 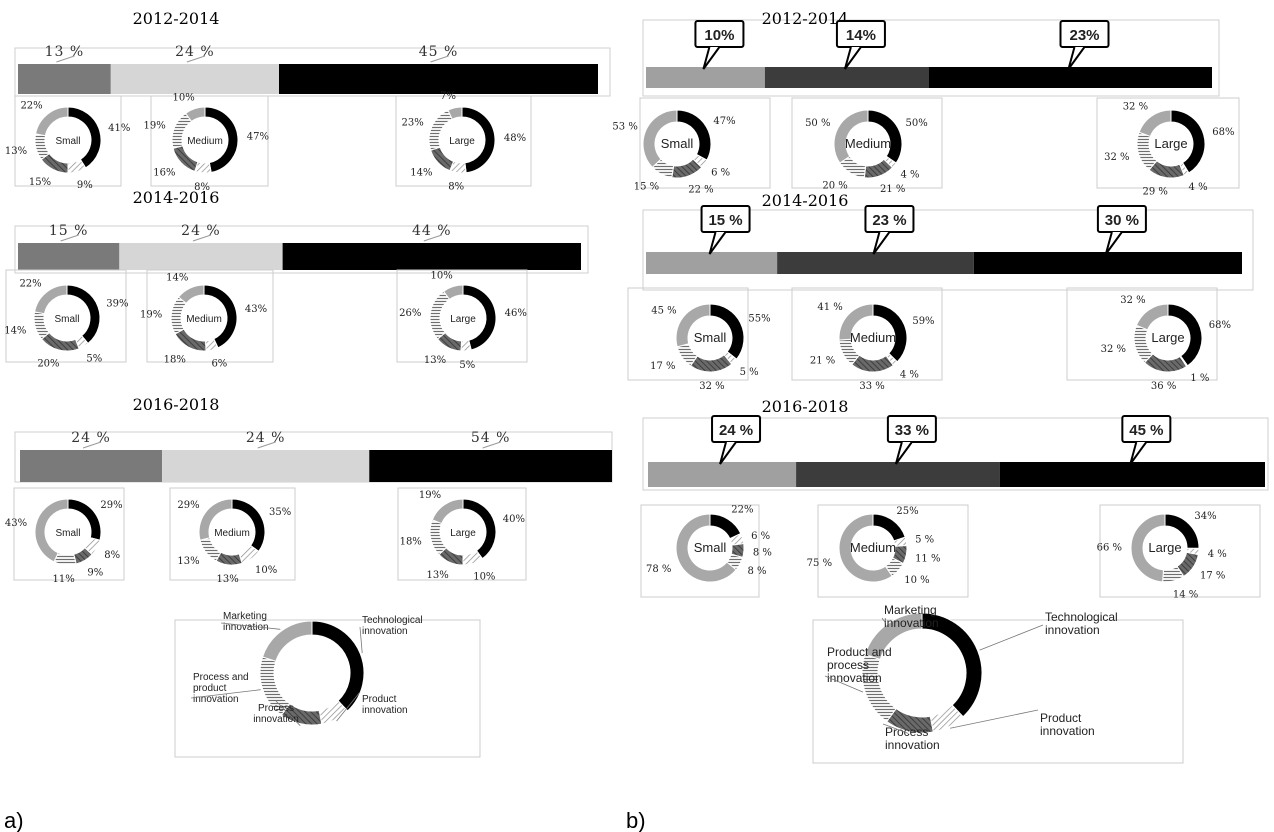 I want to click on bar-segment-label: 15 %, so click(x=69, y=231).